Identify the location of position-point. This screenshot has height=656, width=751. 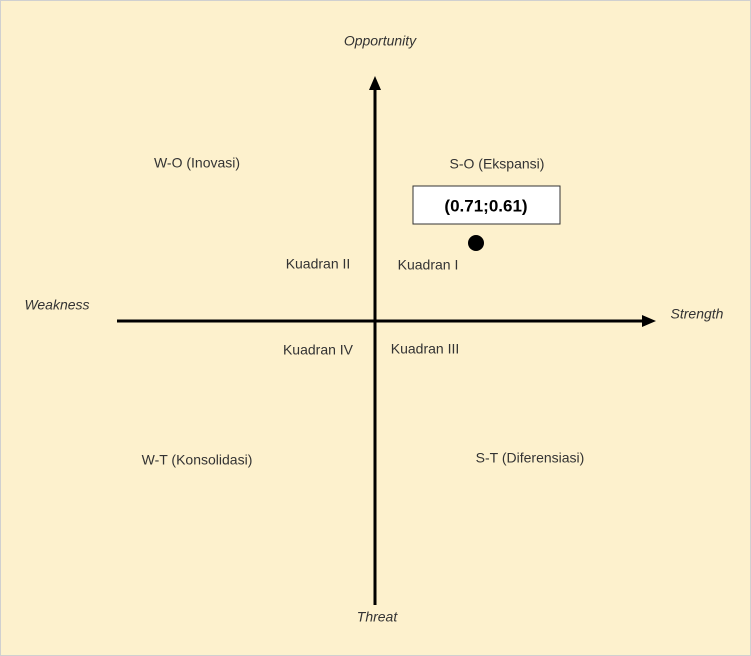
(476, 243).